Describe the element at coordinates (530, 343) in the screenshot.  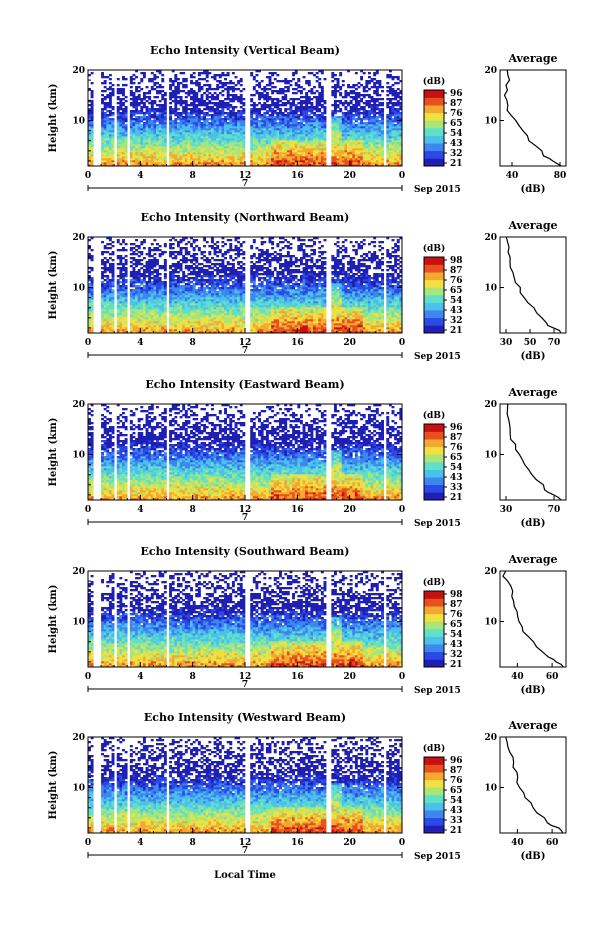
I see `x-tick-label: 50` at that location.